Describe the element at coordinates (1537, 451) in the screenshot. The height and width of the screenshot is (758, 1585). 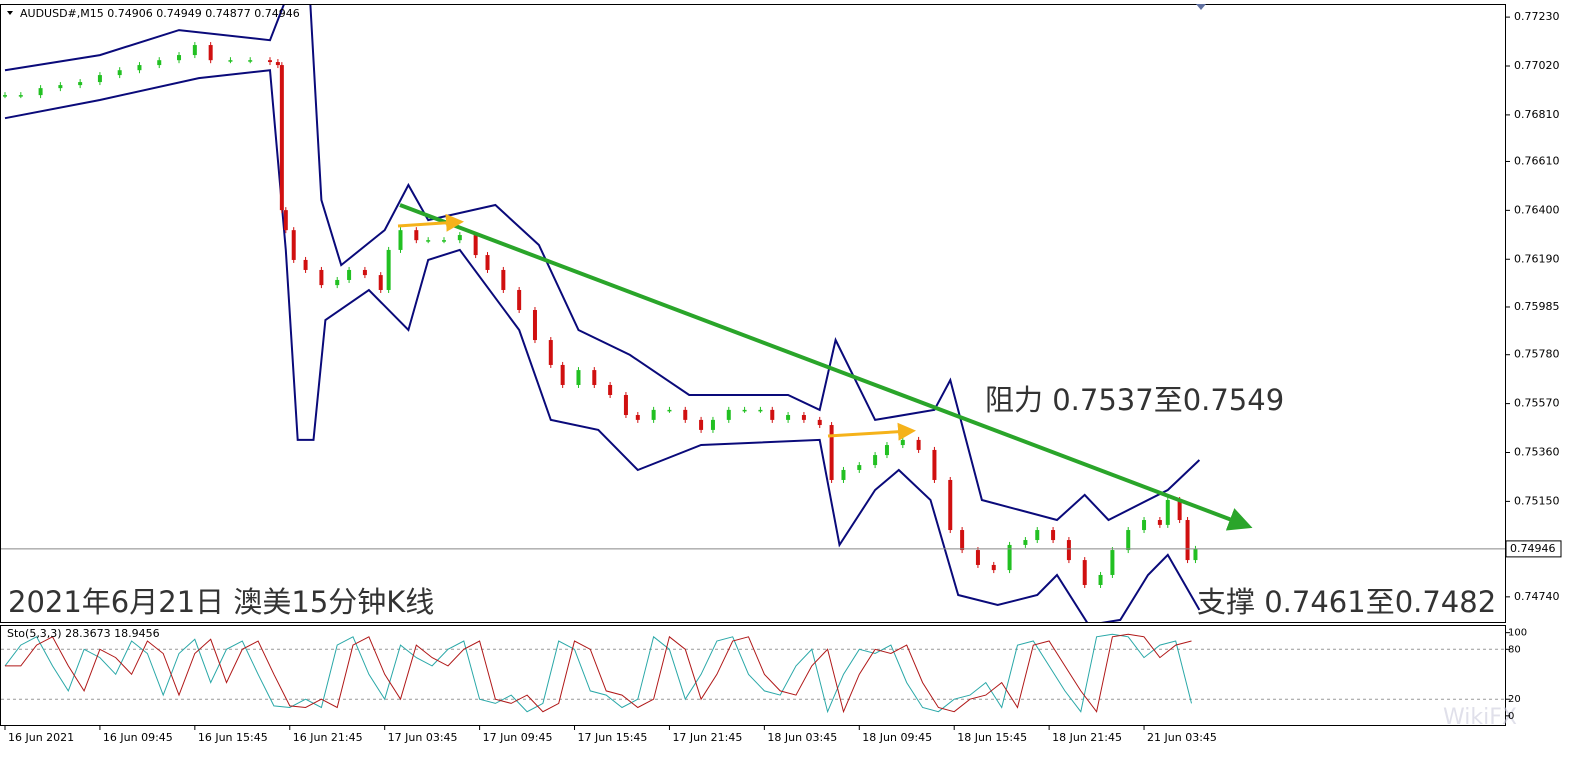
I see `y-tick-label: 0.75360` at that location.